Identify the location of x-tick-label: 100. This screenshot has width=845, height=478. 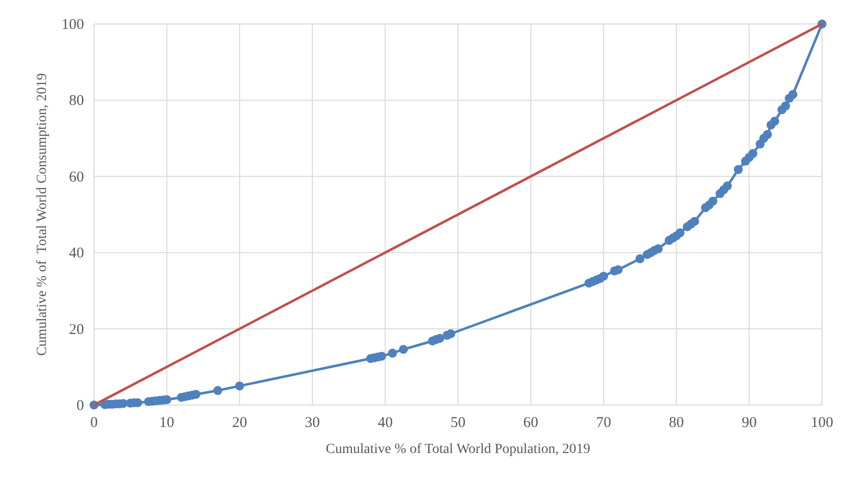
(822, 423).